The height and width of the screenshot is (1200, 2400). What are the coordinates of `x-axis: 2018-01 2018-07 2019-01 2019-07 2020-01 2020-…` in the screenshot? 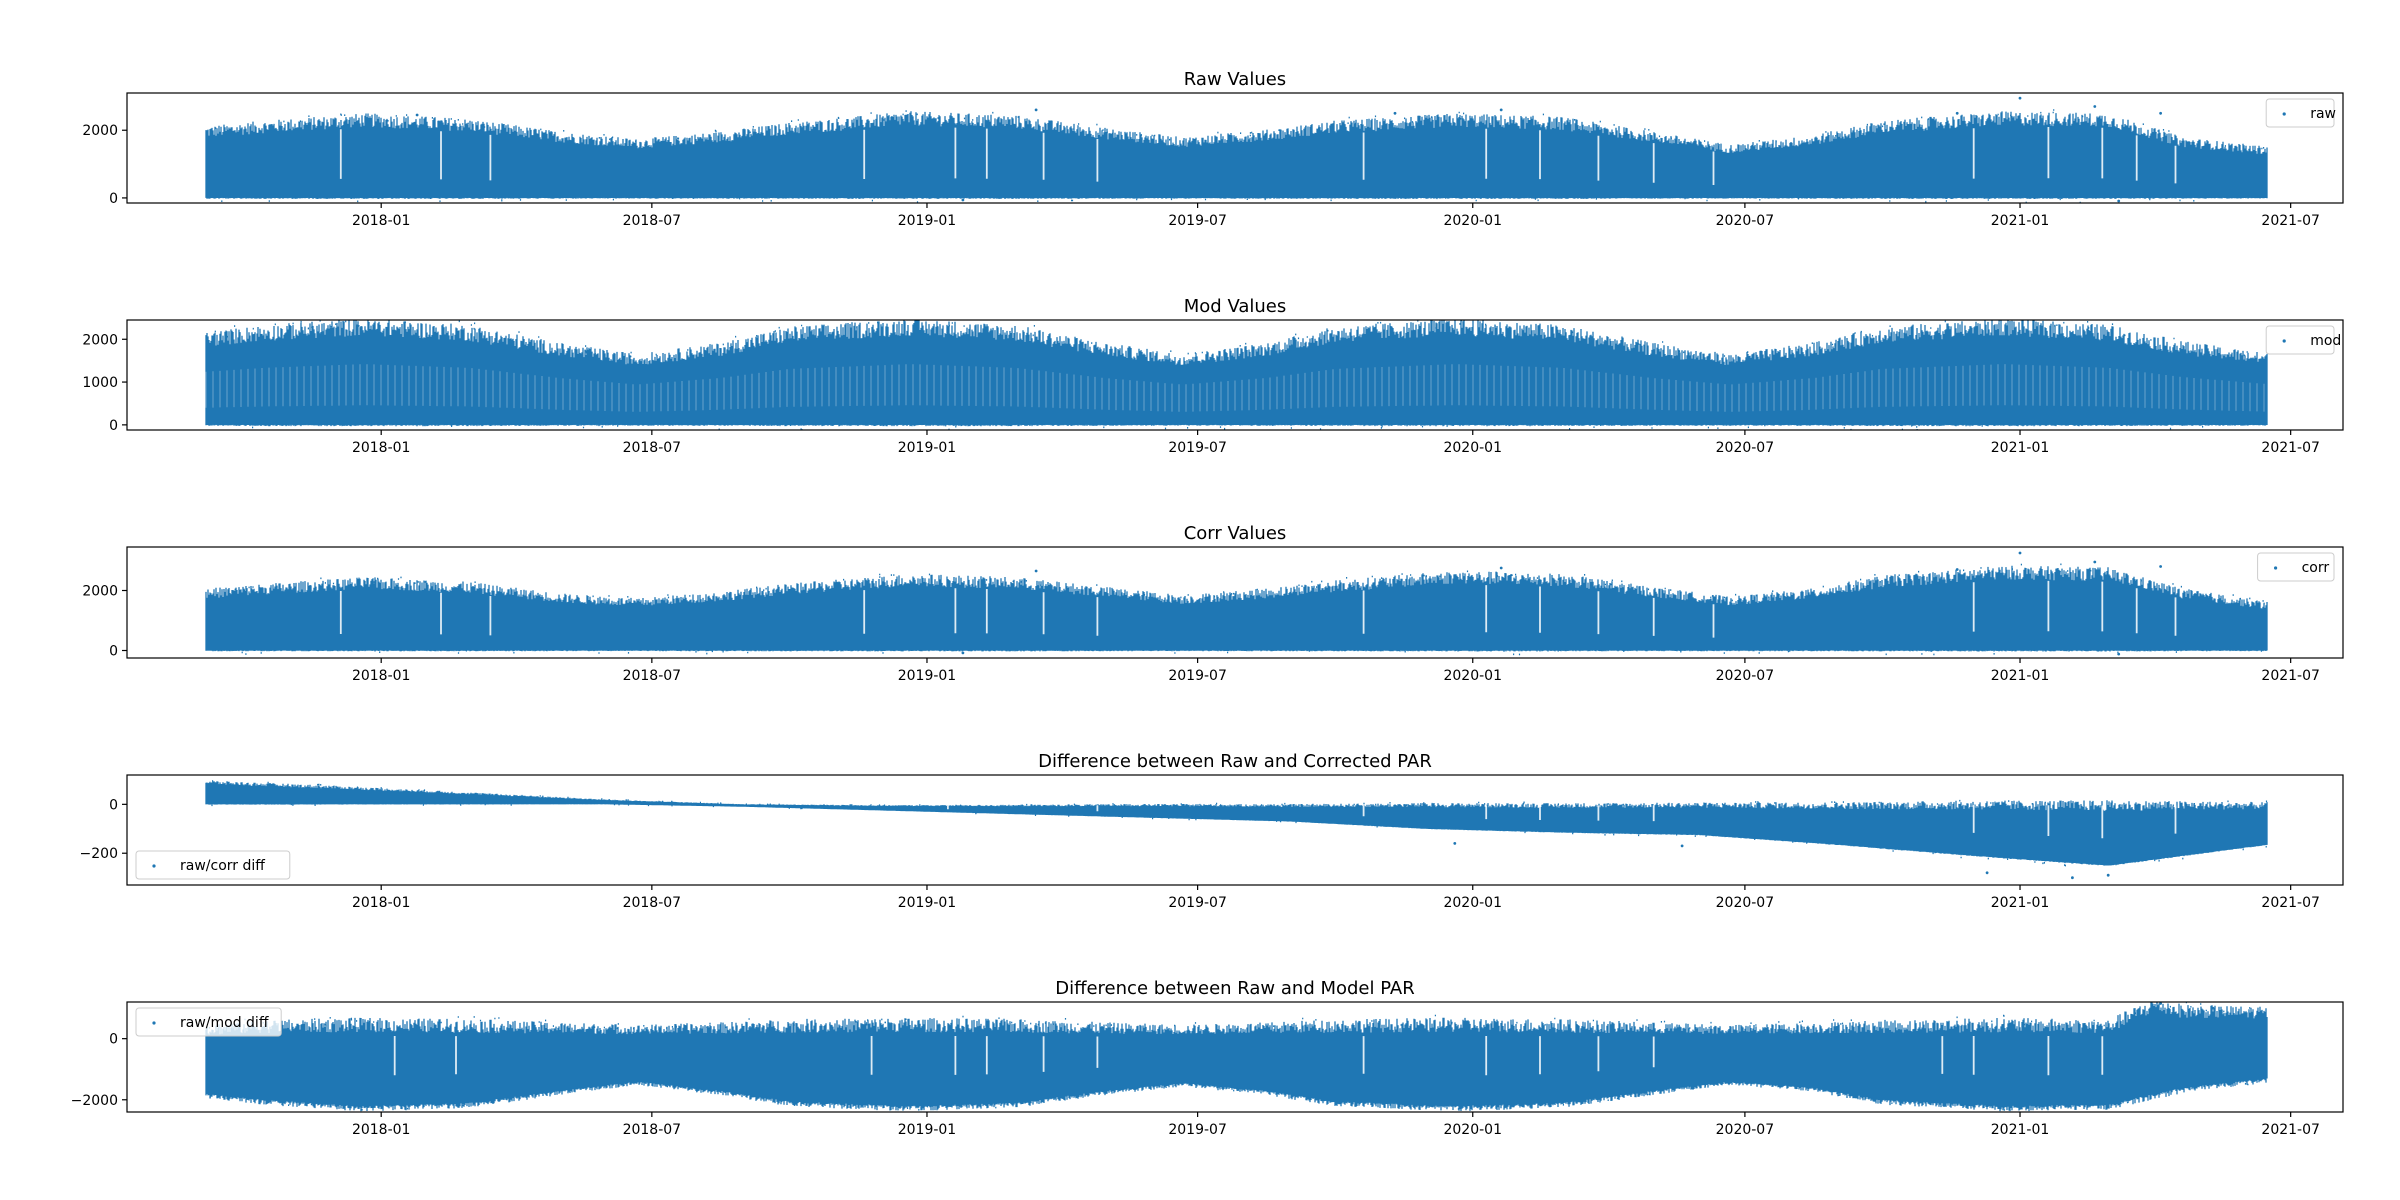 It's located at (1336, 443).